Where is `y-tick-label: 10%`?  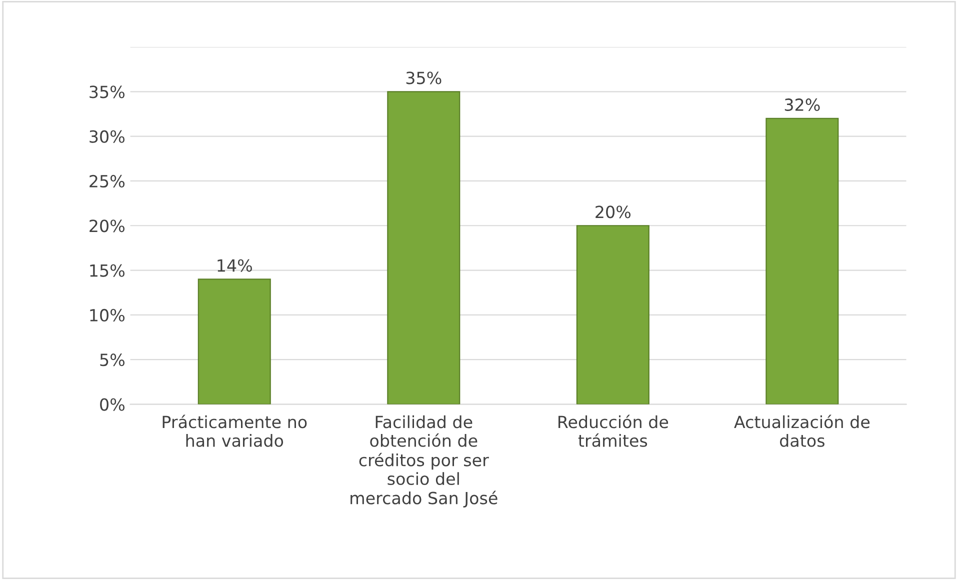
y-tick-label: 10% is located at coordinates (107, 315).